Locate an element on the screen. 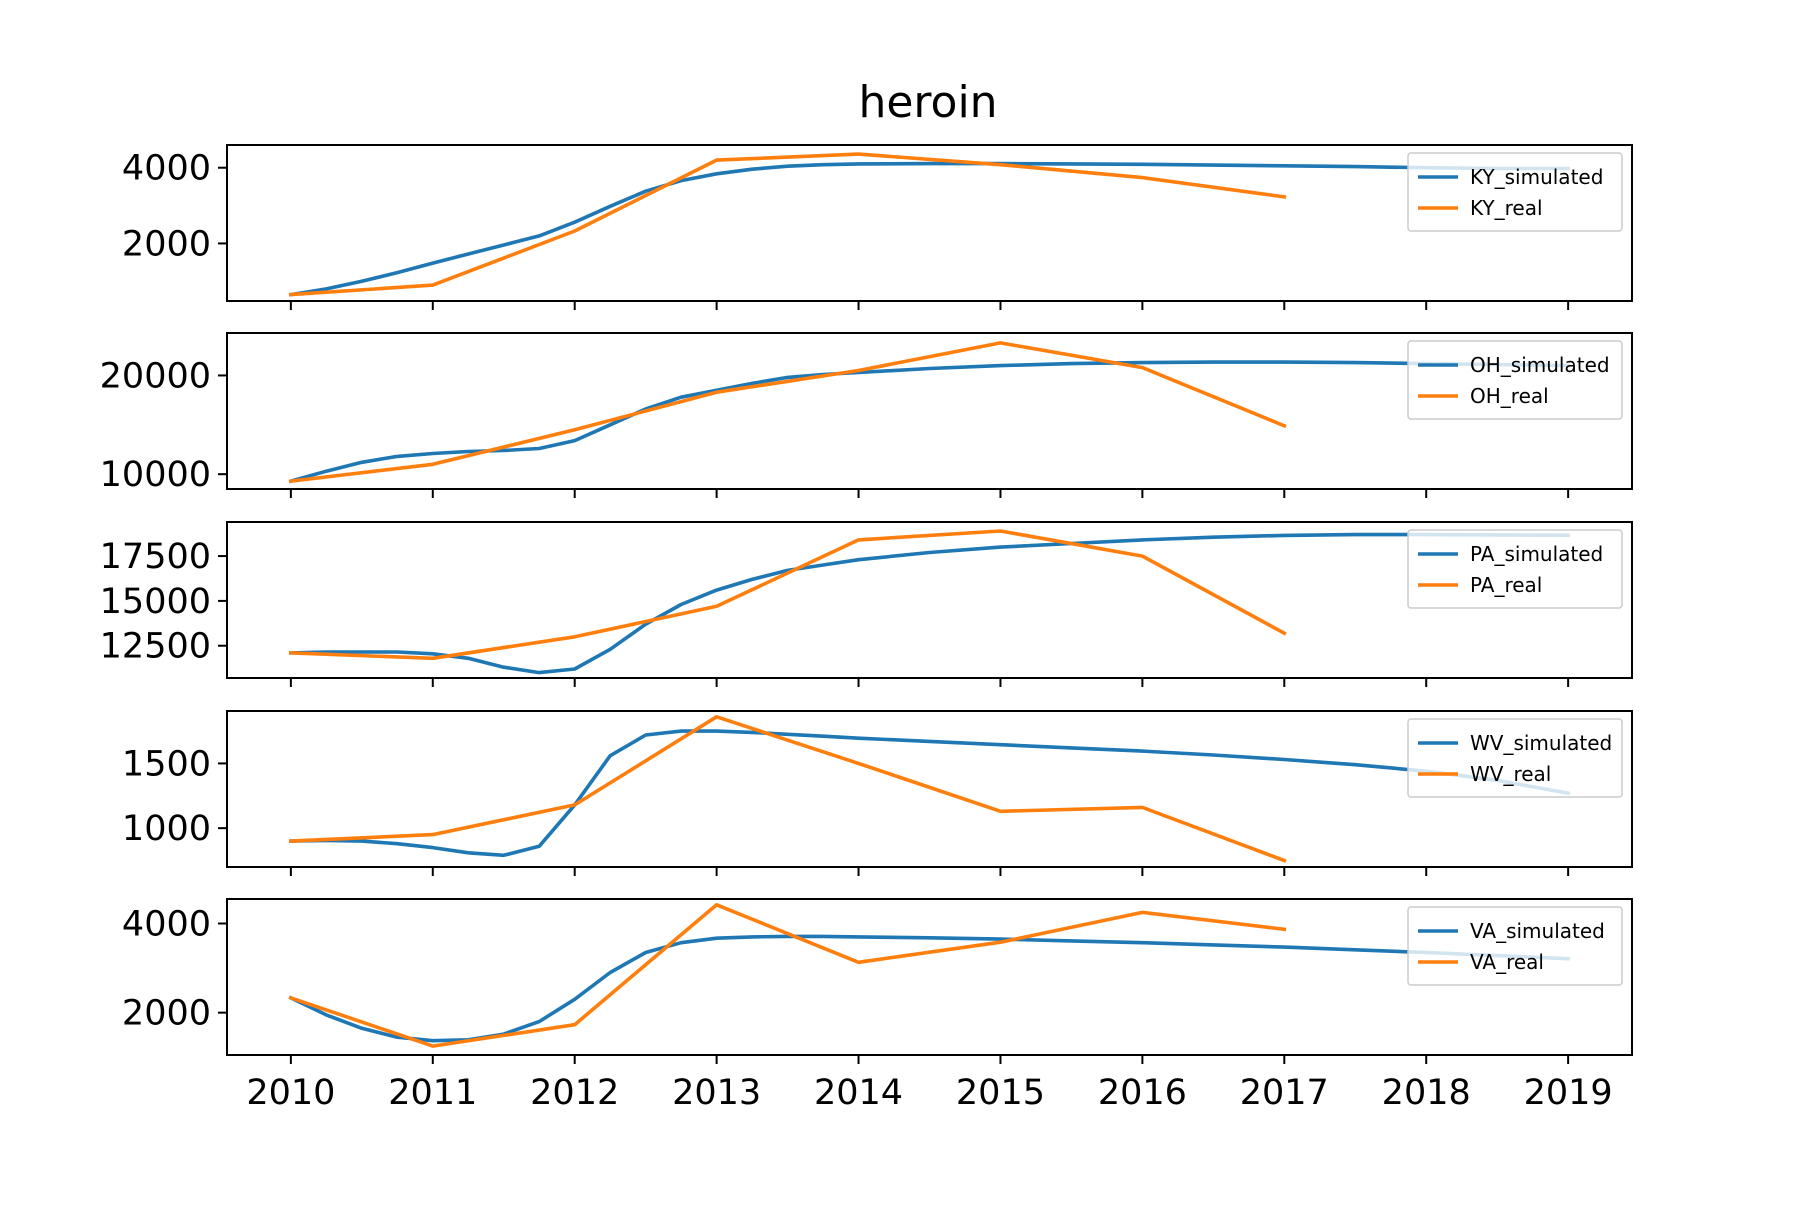 This screenshot has width=1800, height=1205. legend-label: VA_simulated is located at coordinates (1537, 931).